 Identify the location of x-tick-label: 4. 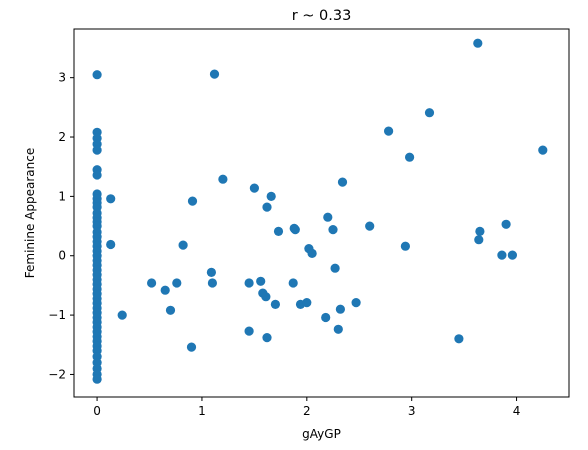
(517, 411).